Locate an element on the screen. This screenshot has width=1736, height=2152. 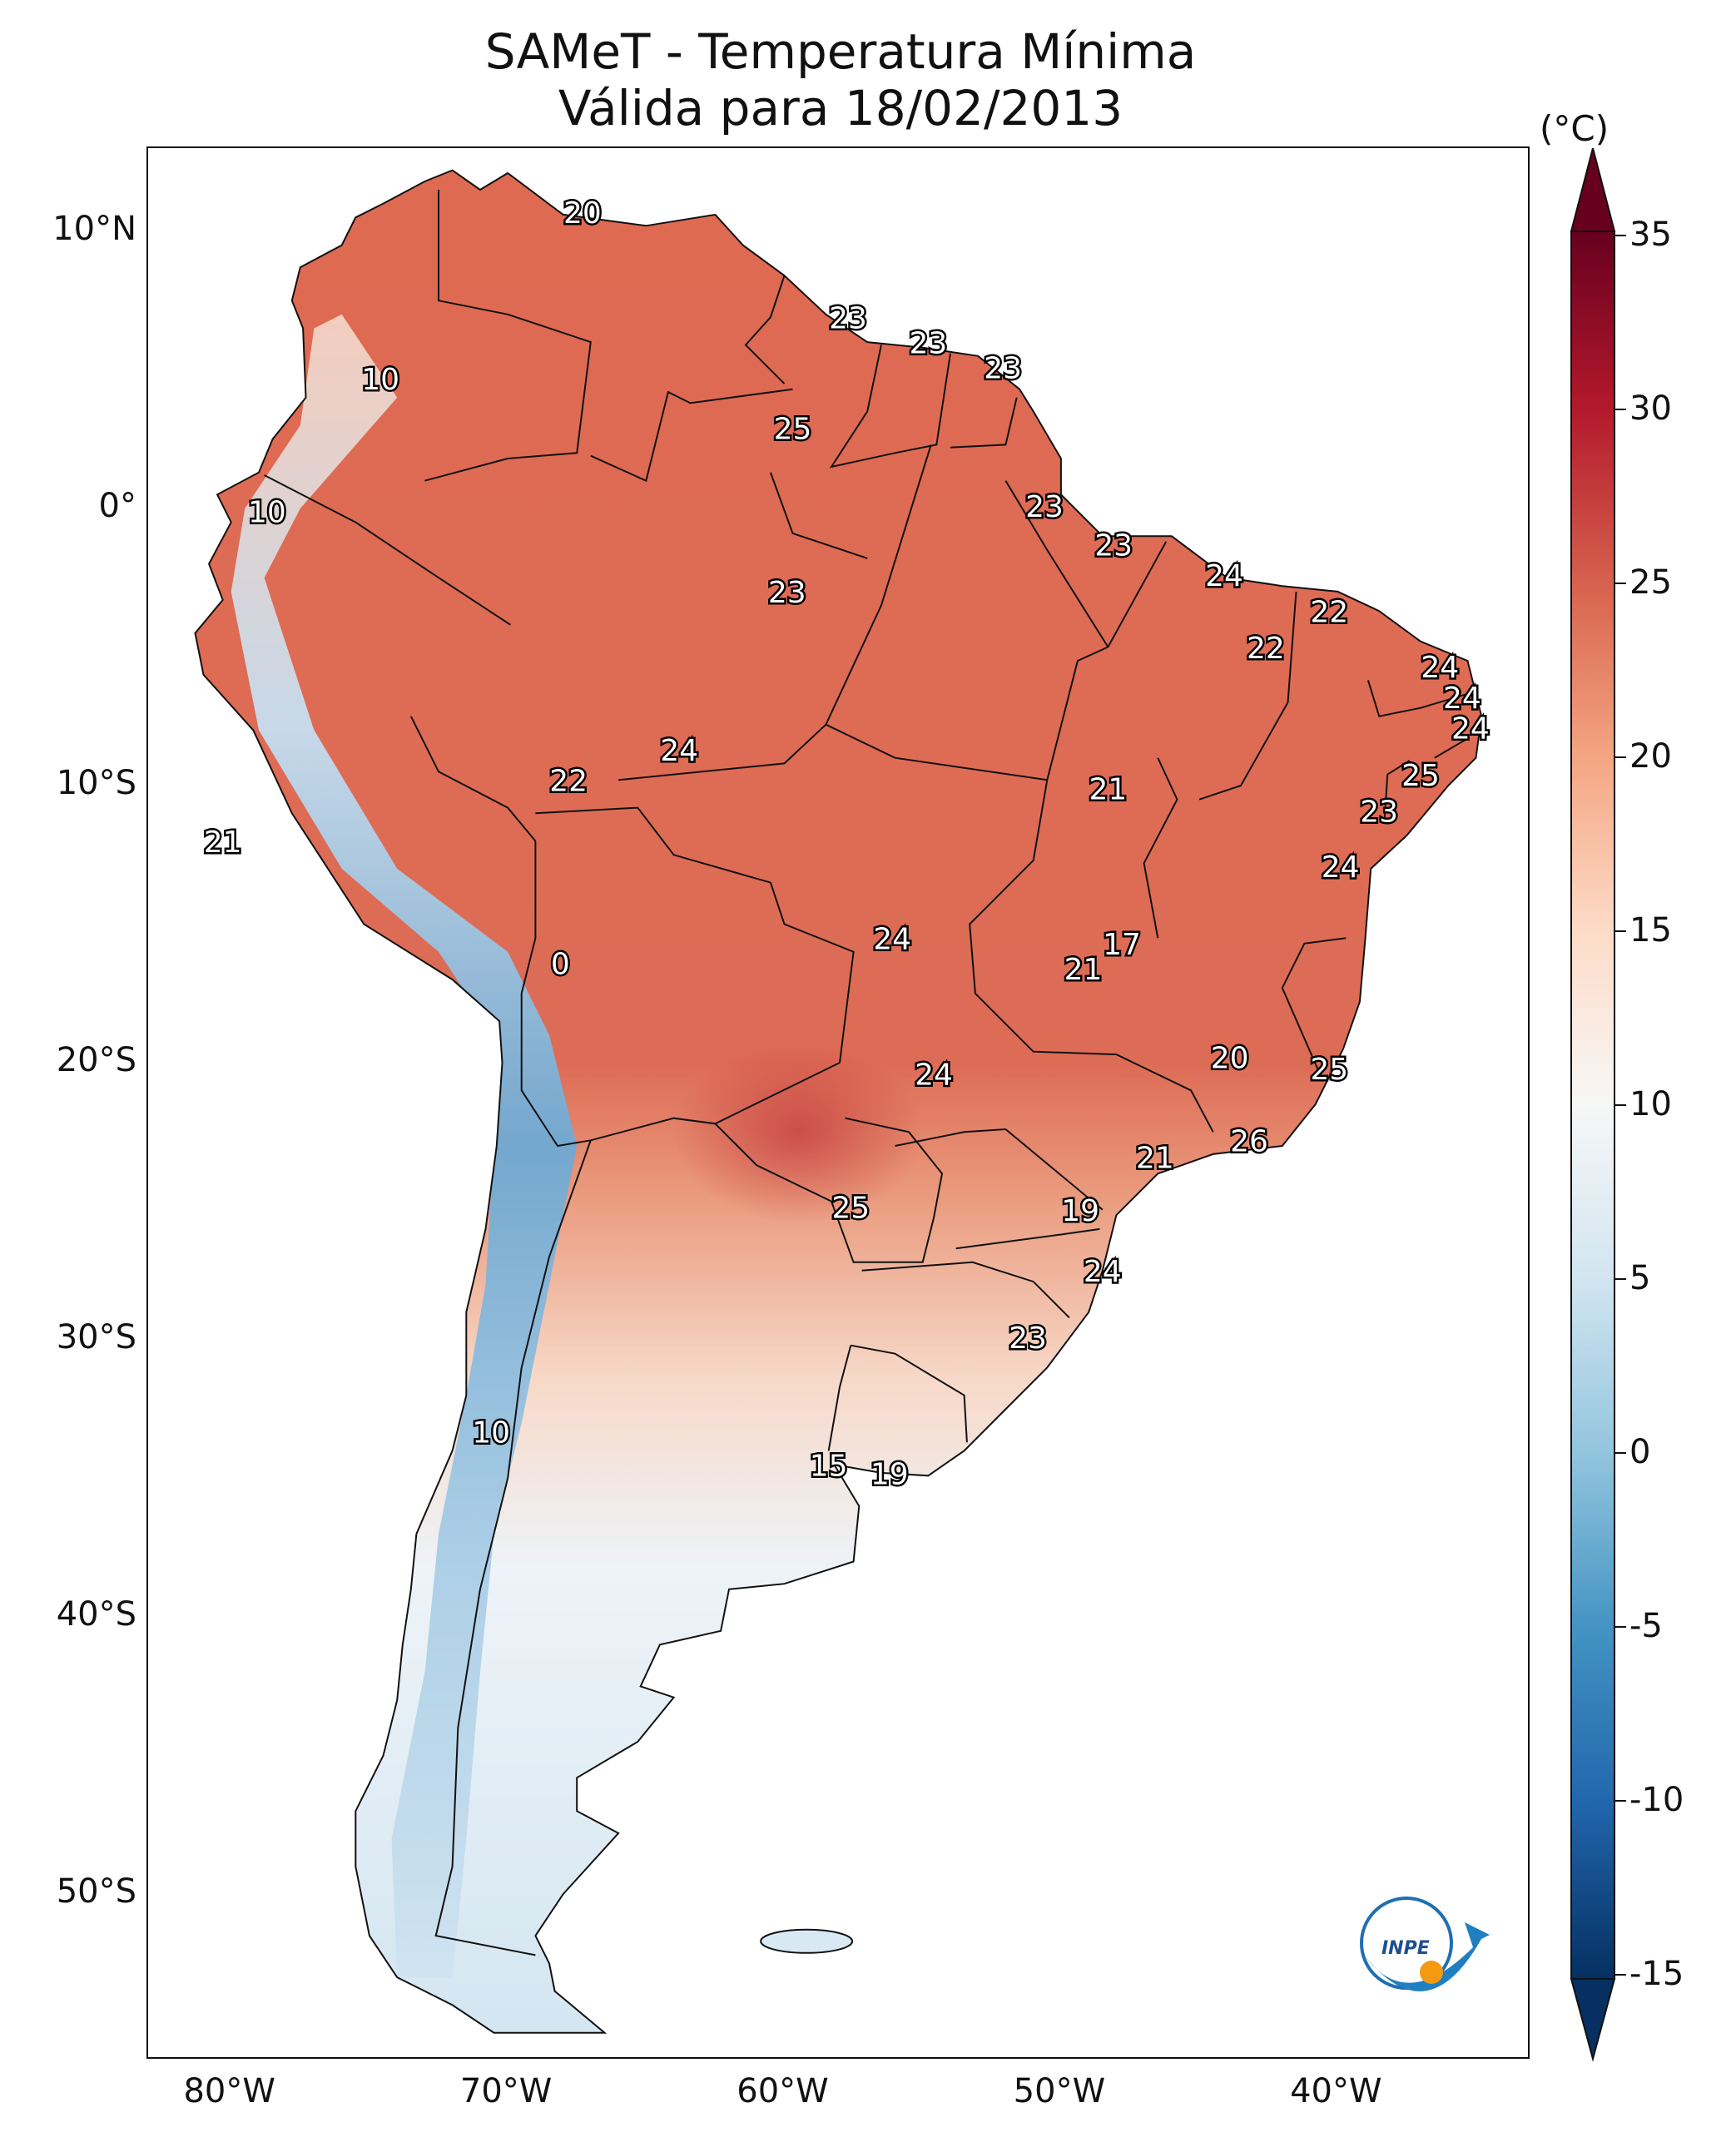
colorbar-gradient is located at coordinates (1592, 1105).